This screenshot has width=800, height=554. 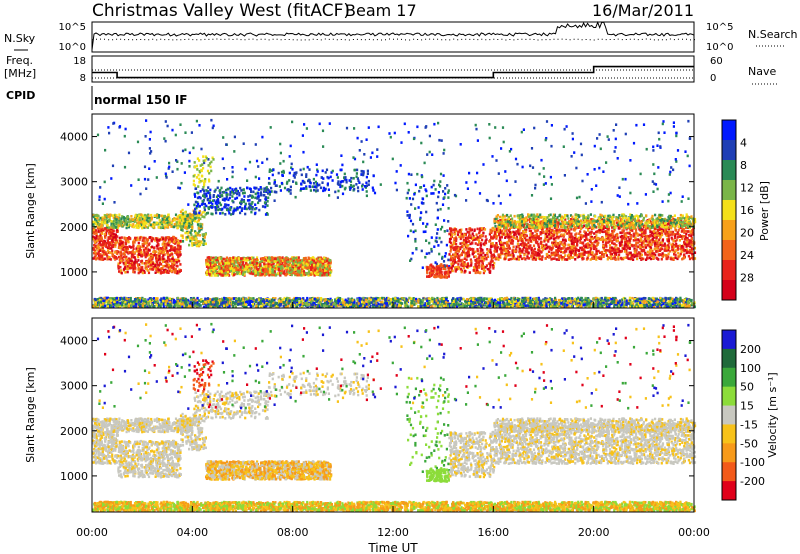 What do you see at coordinates (20, 38) in the screenshot?
I see `nsky-label: N.Sky` at bounding box center [20, 38].